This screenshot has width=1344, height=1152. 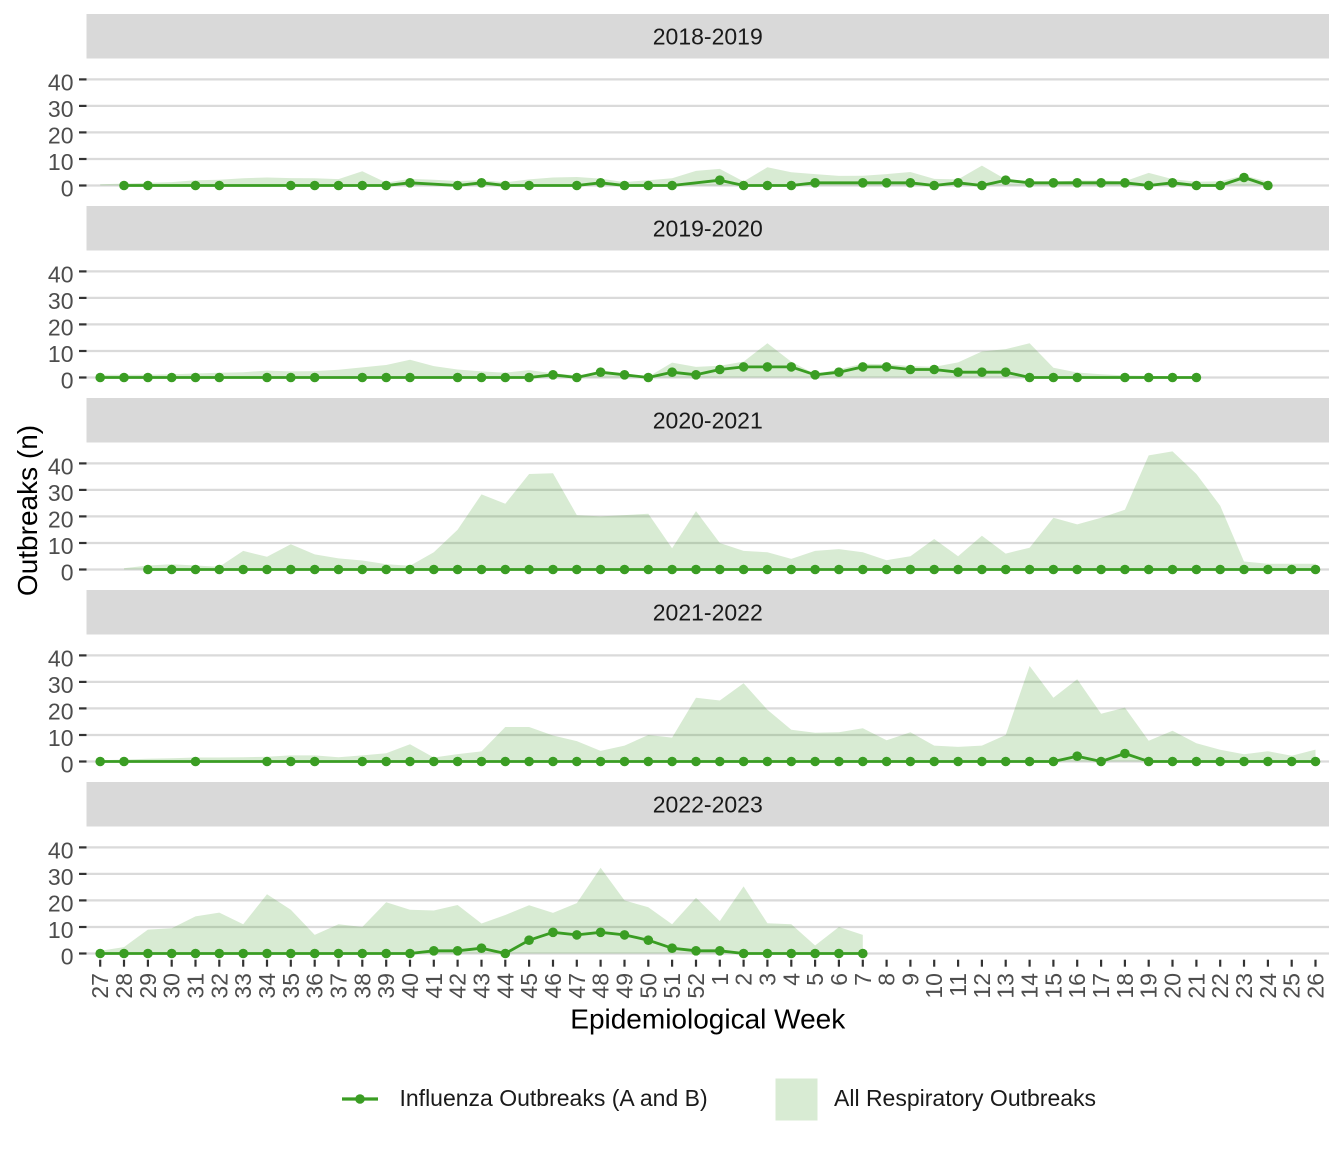 What do you see at coordinates (648, 986) in the screenshot?
I see `svg-text: 50` at bounding box center [648, 986].